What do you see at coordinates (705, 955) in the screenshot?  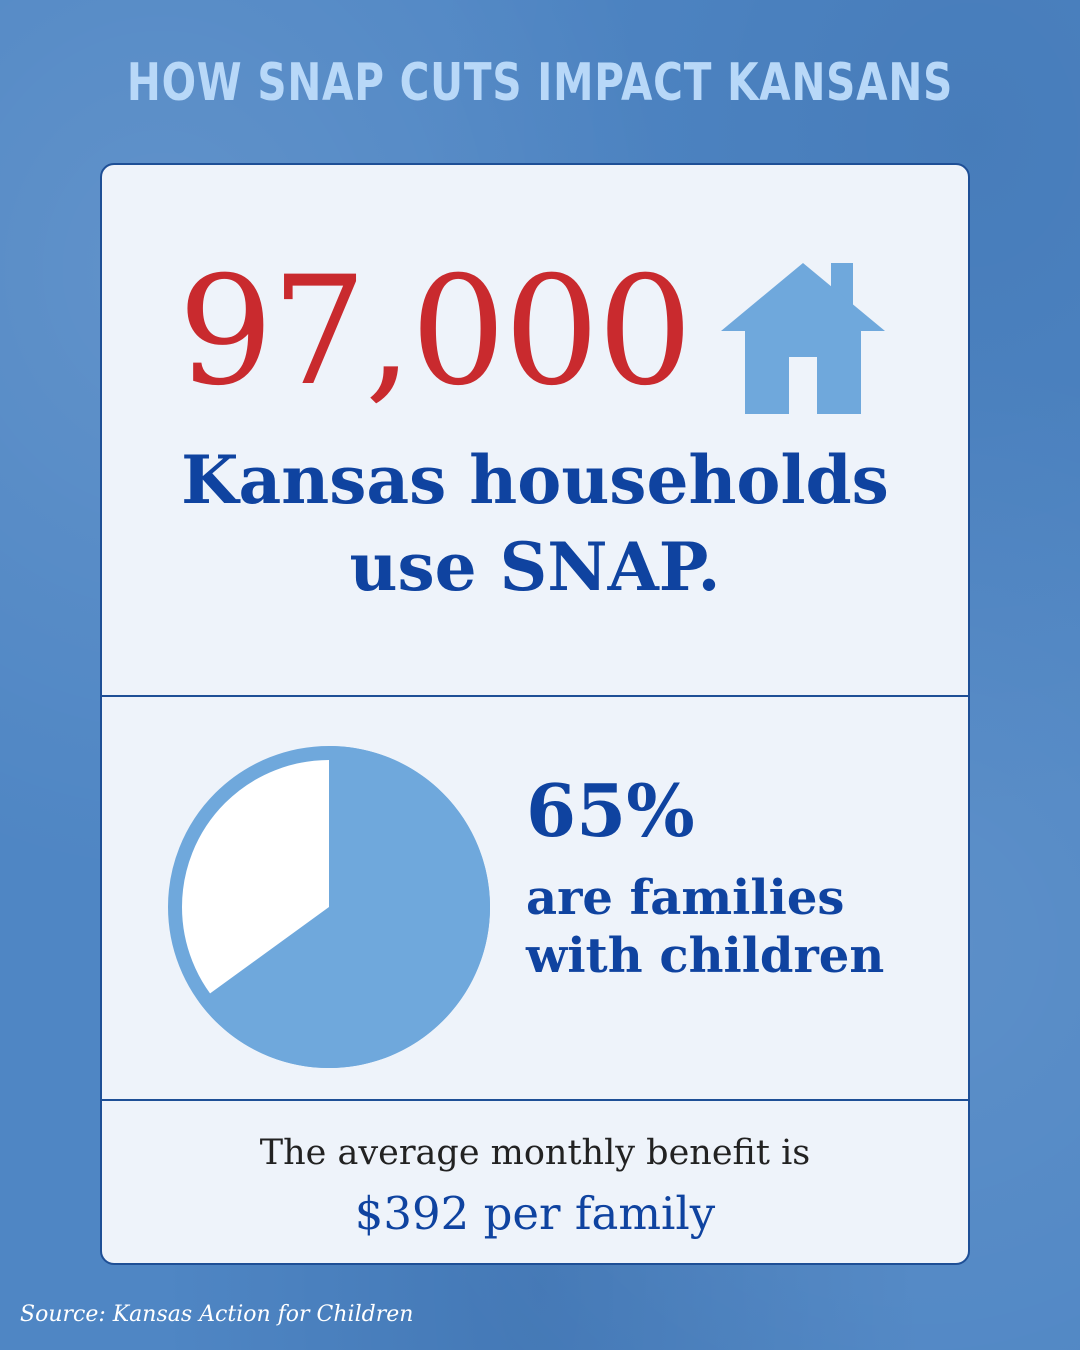 I see `families-line2: with children` at bounding box center [705, 955].